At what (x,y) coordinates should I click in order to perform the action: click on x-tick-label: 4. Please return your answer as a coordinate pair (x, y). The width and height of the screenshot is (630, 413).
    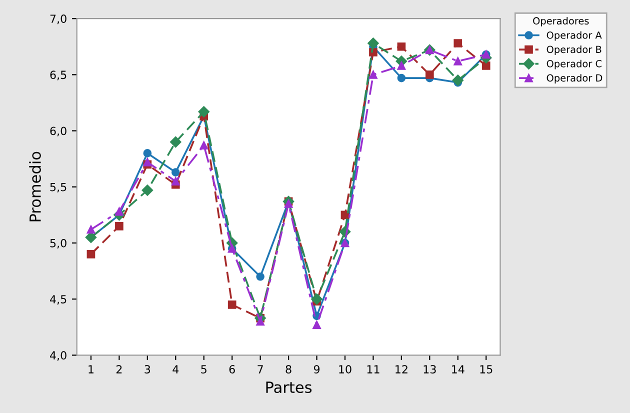
    Looking at the image, I should click on (175, 369).